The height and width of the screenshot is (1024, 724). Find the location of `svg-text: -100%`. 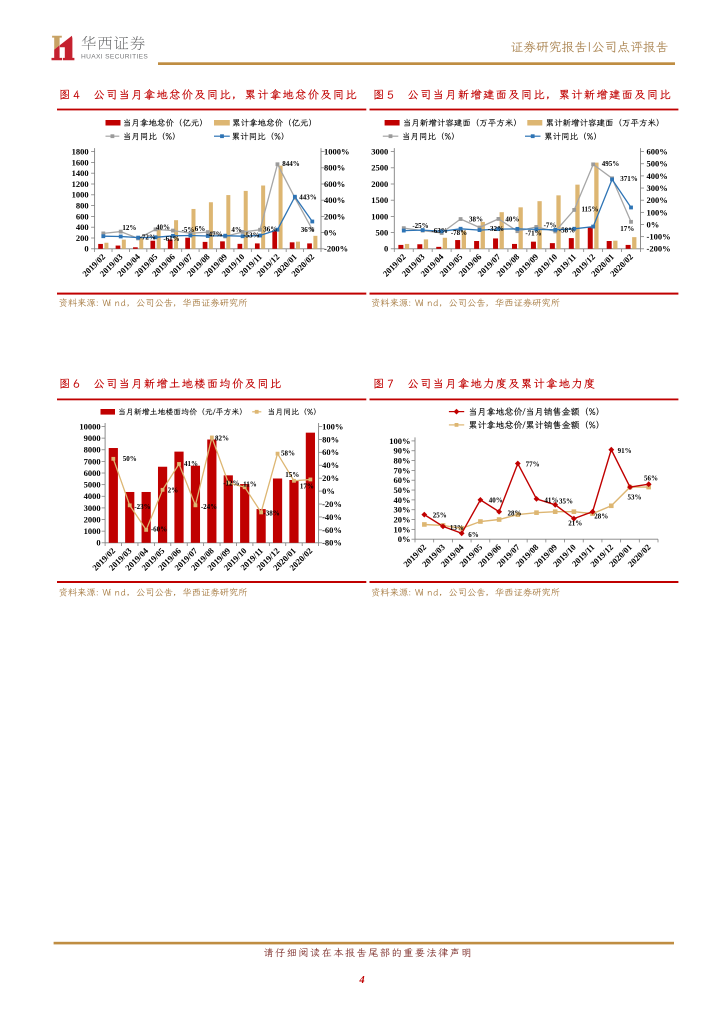

svg-text: -100% is located at coordinates (659, 237).